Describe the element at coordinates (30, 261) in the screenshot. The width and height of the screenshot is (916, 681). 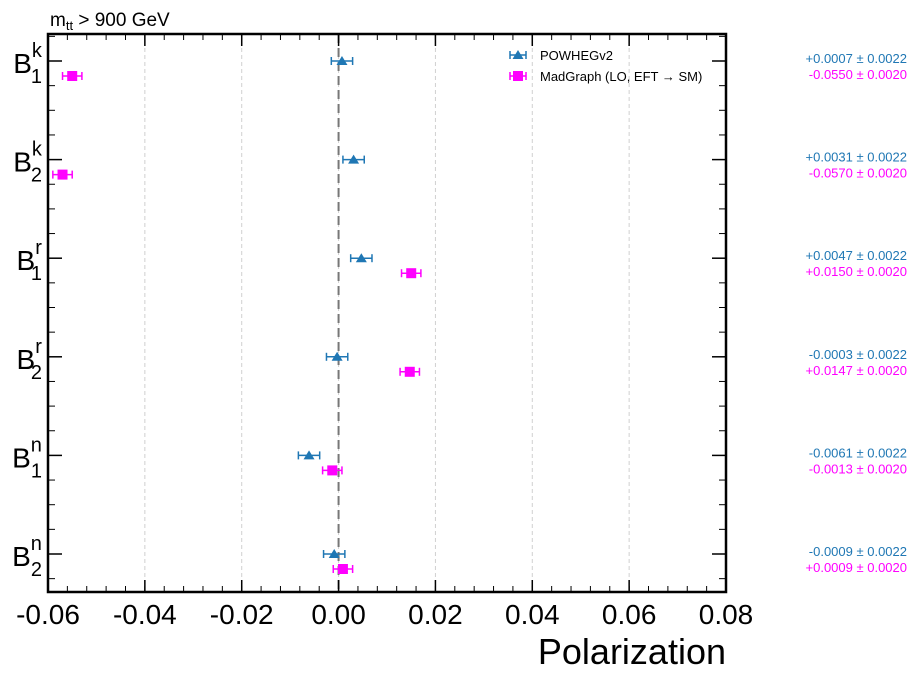
I see `y-tick-label: Br 1` at that location.